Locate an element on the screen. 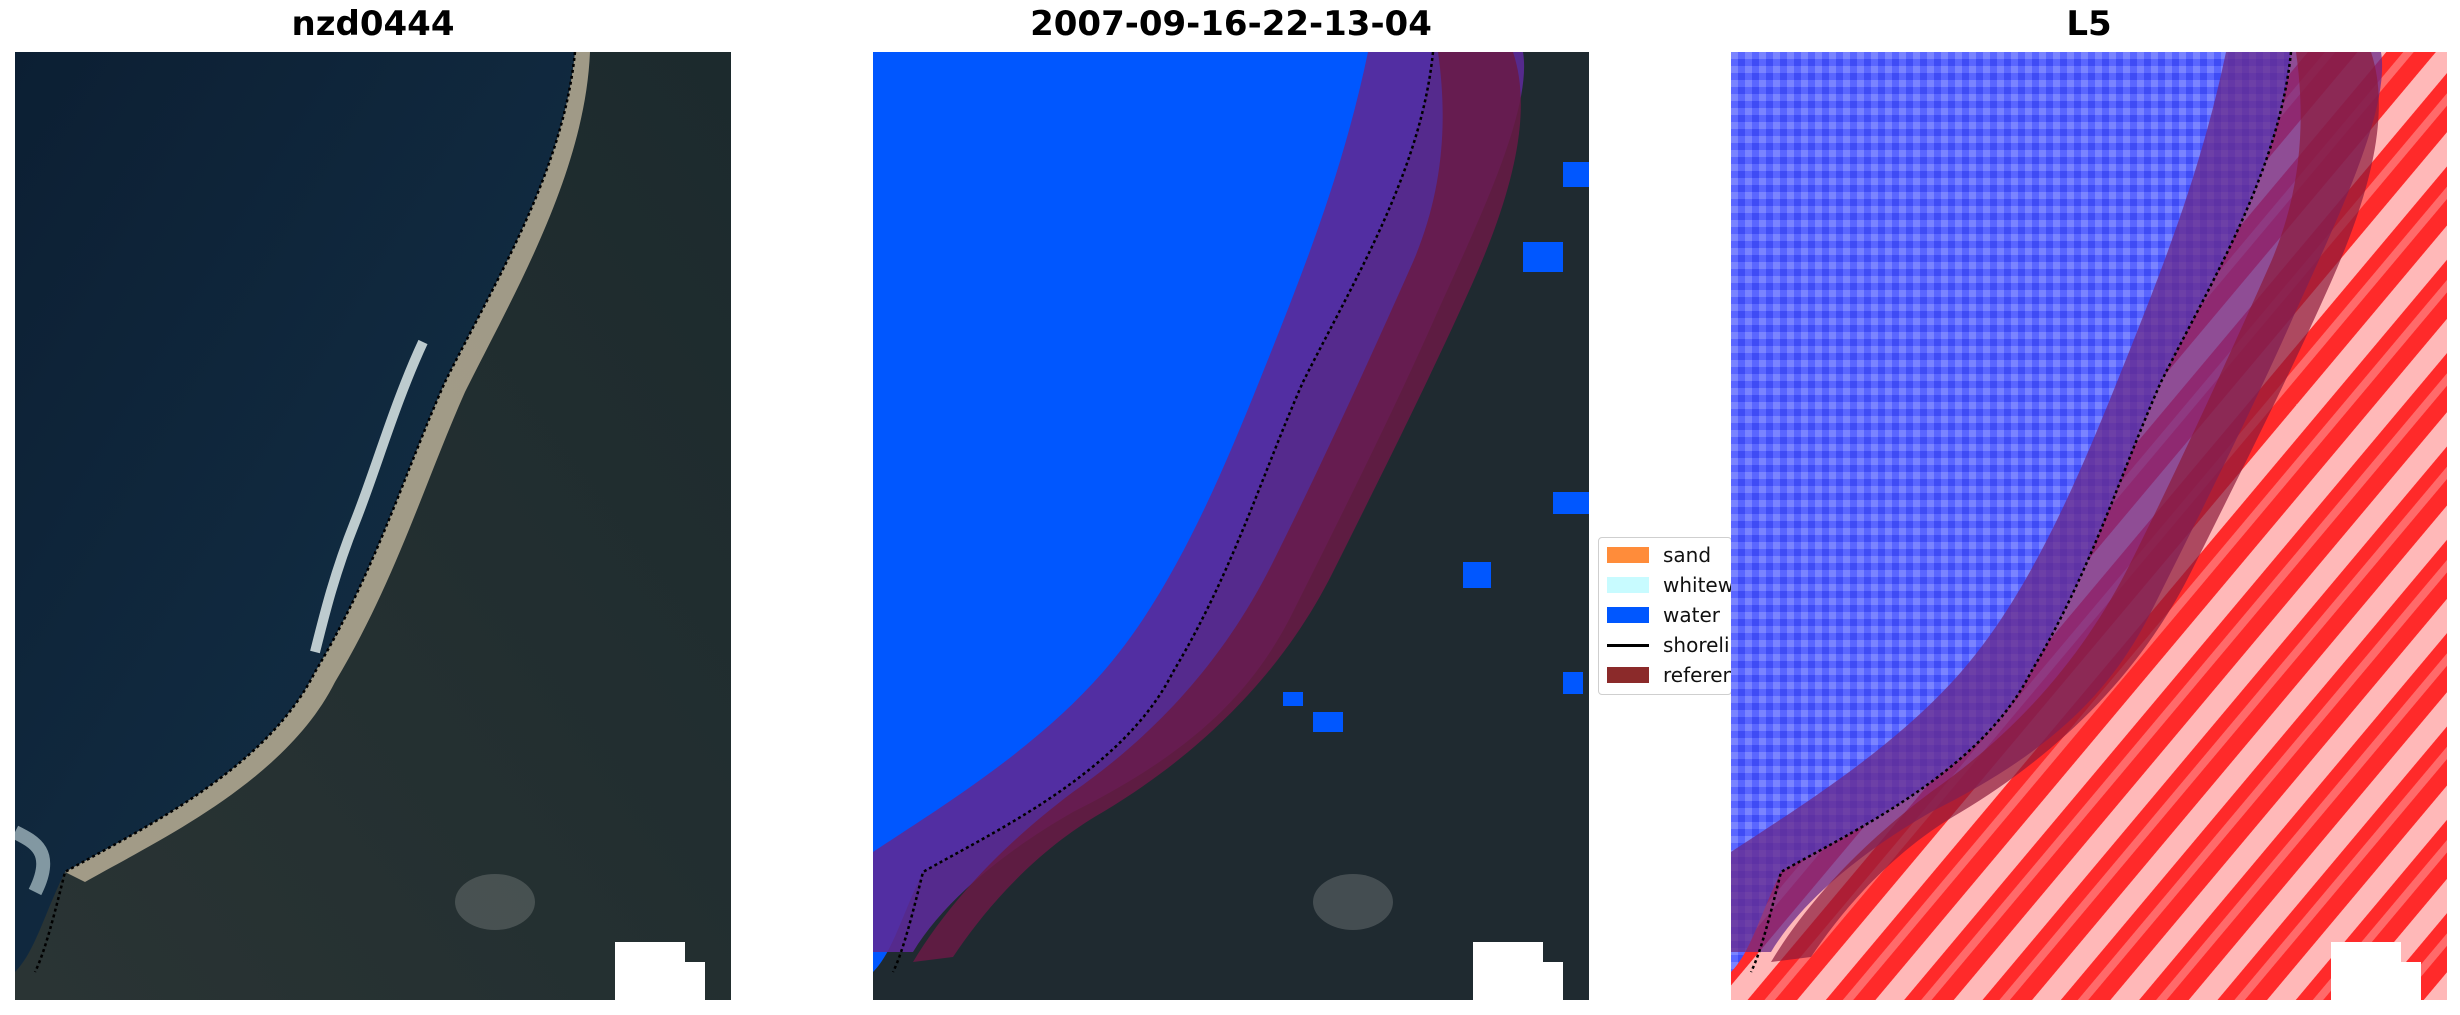 The width and height of the screenshot is (2460, 1015). panel-title-index: L5 is located at coordinates (2089, 24).